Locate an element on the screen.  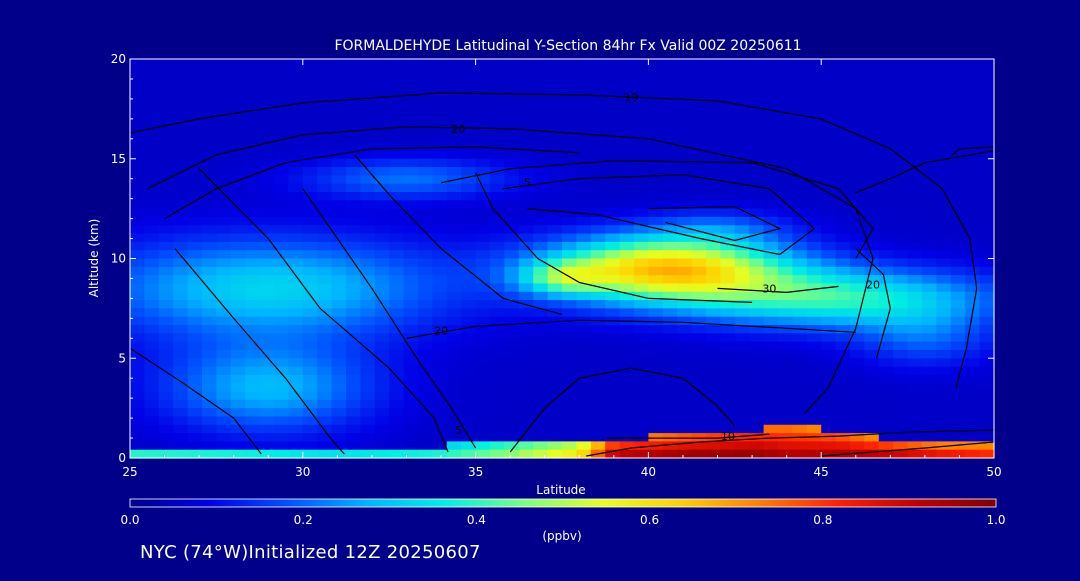
colorbar-tick-label: 1.0 is located at coordinates (995, 520).